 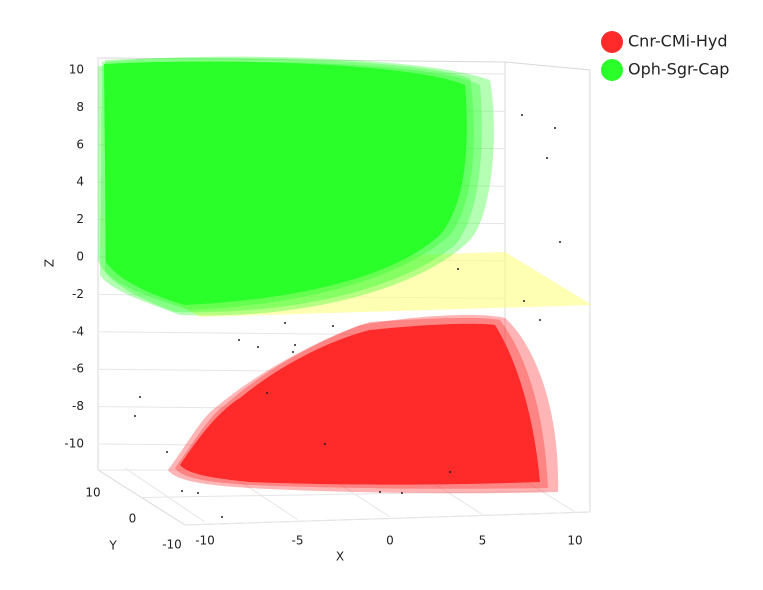 What do you see at coordinates (78, 406) in the screenshot?
I see `z-tick-label: -8` at bounding box center [78, 406].